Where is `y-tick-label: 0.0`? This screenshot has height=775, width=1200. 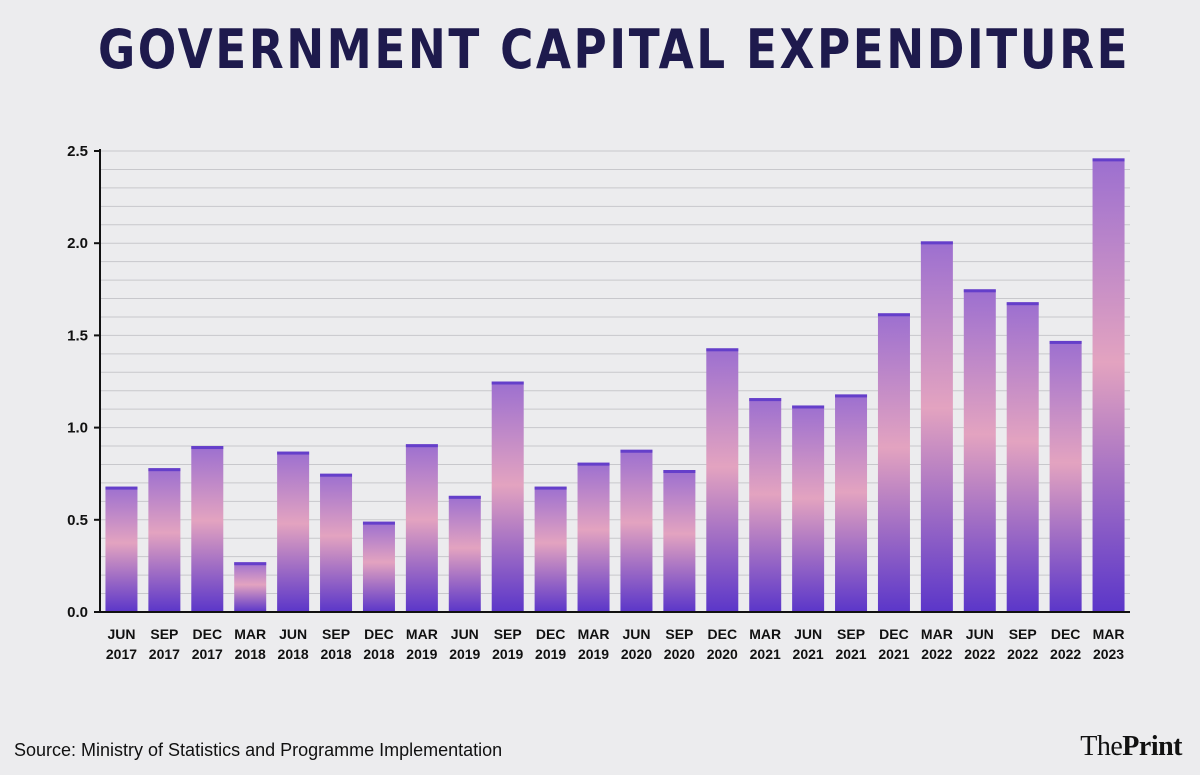
y-tick-label: 0.0 is located at coordinates (77, 612).